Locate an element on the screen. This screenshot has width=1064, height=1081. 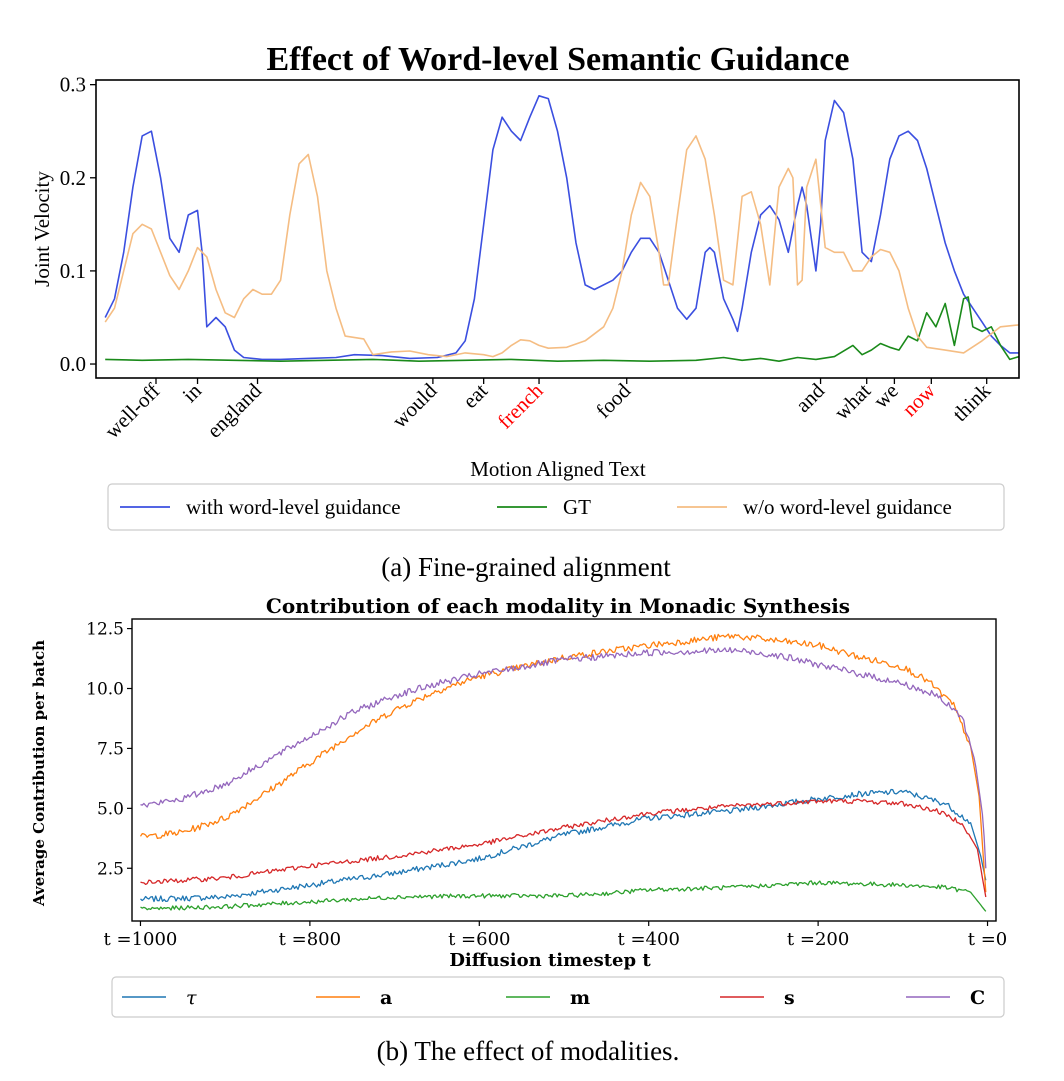
chart-b-ytick-label: 12.5 is located at coordinates (105, 630).